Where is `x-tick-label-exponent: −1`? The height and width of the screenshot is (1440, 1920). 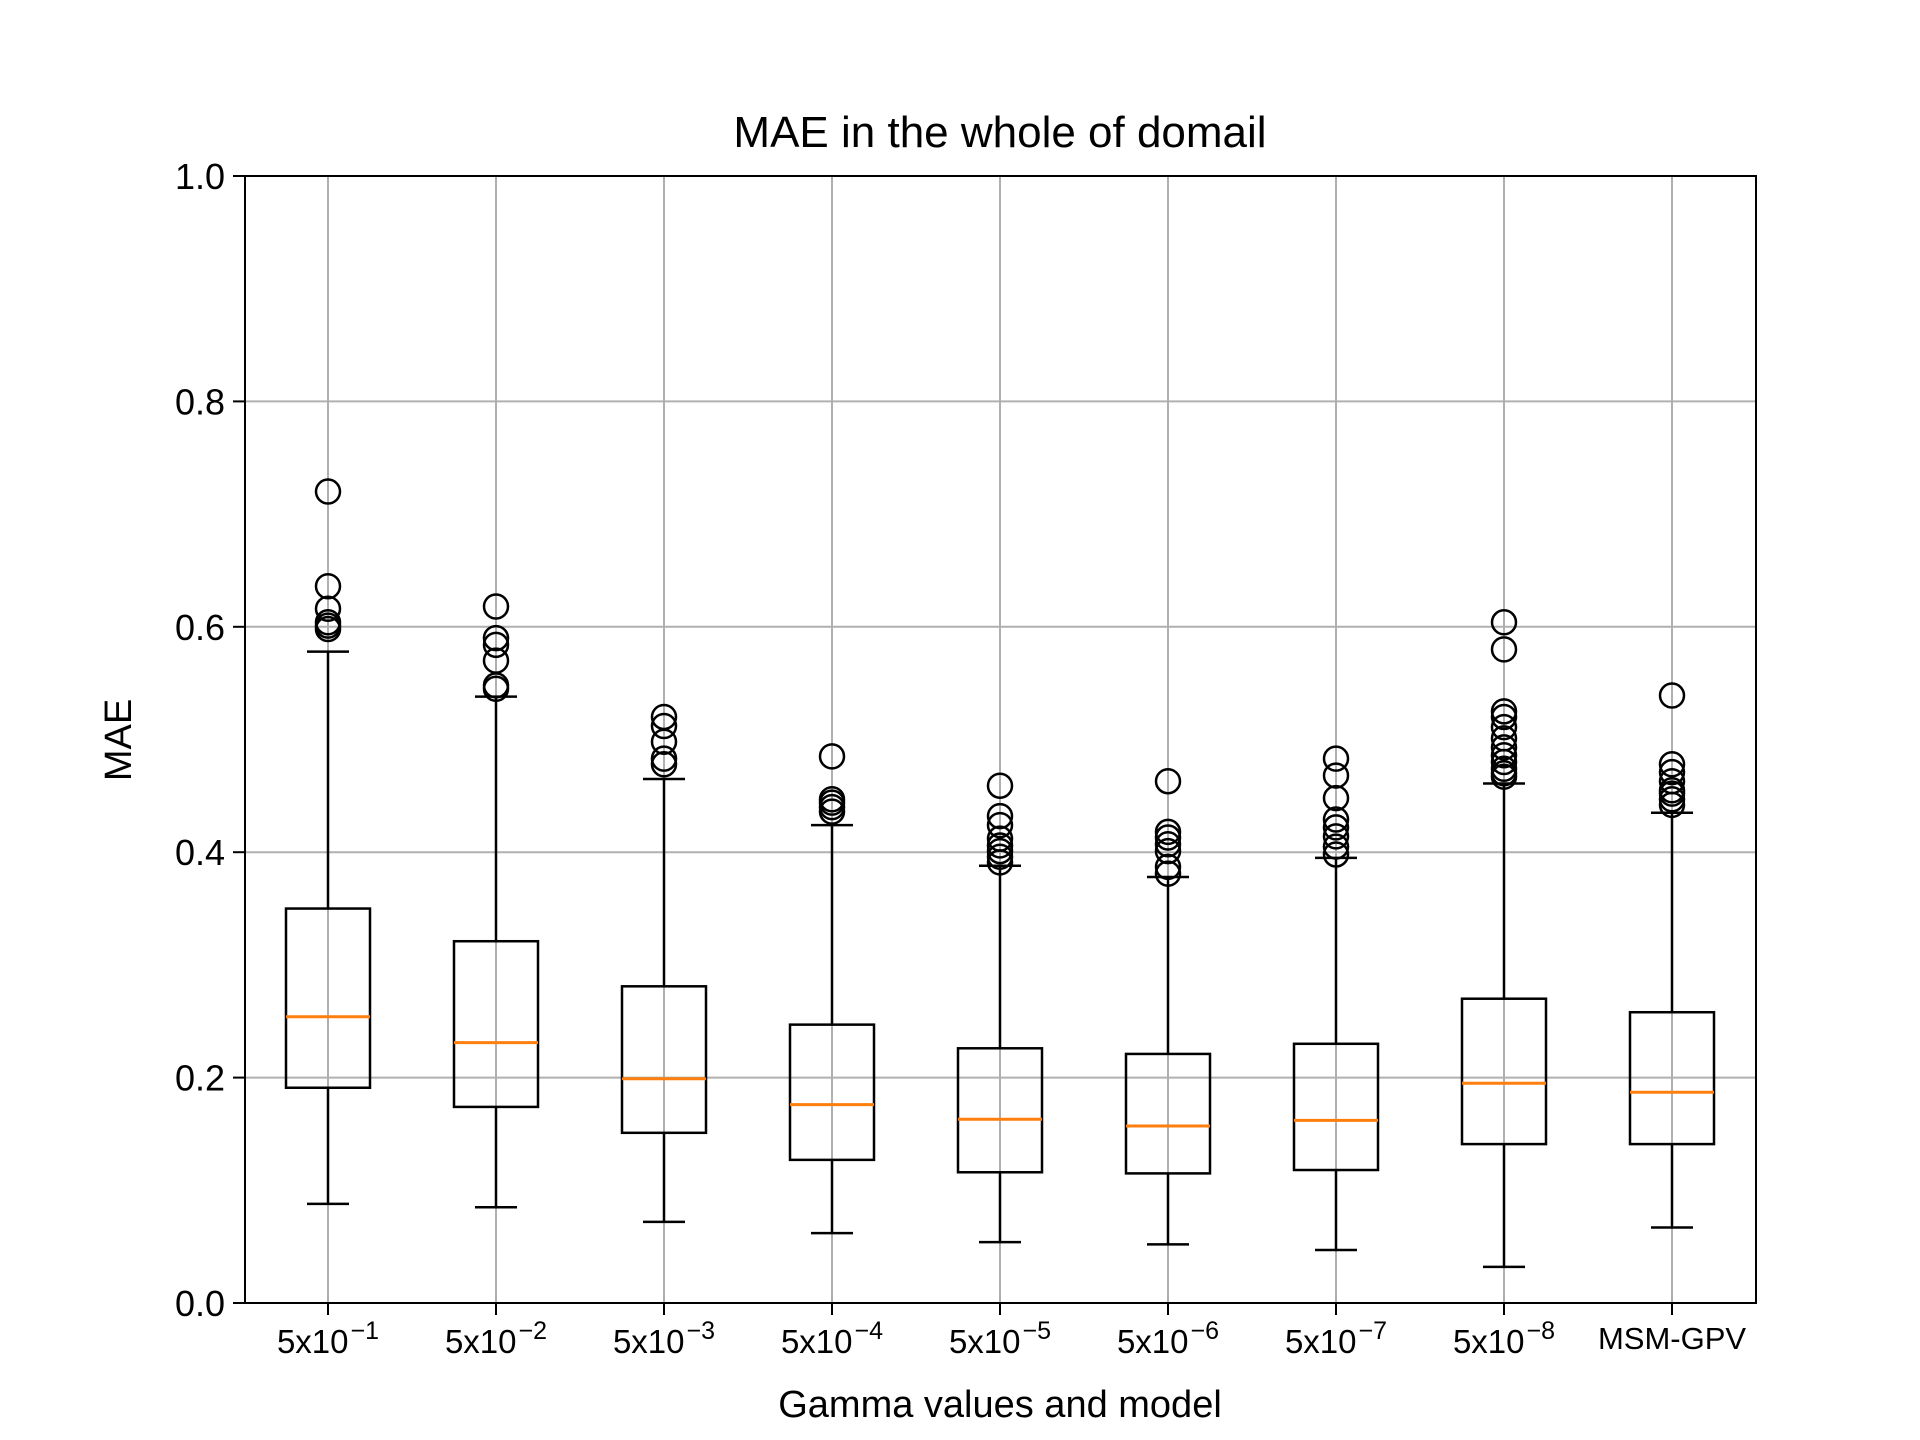 x-tick-label-exponent: −1 is located at coordinates (365, 1331).